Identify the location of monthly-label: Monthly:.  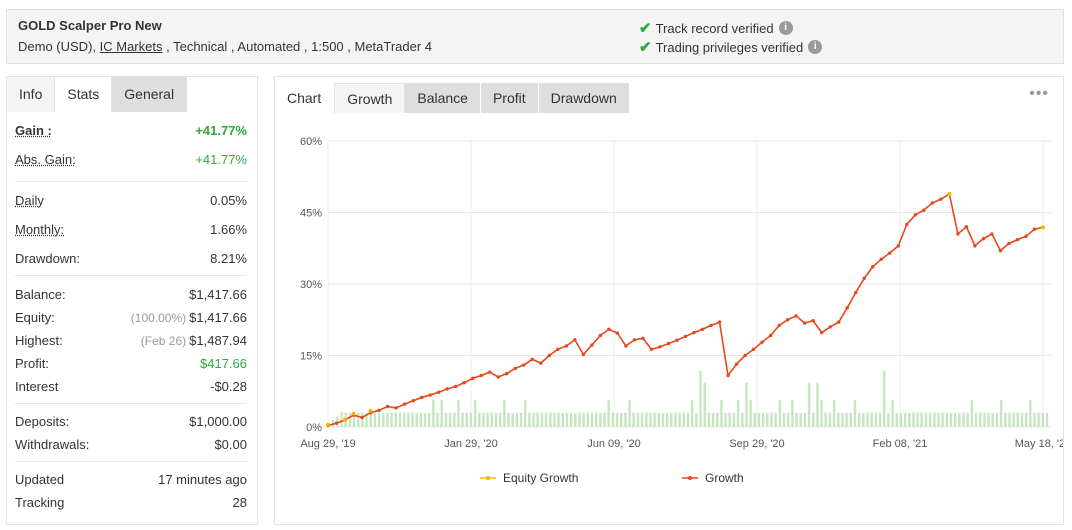
(40, 229).